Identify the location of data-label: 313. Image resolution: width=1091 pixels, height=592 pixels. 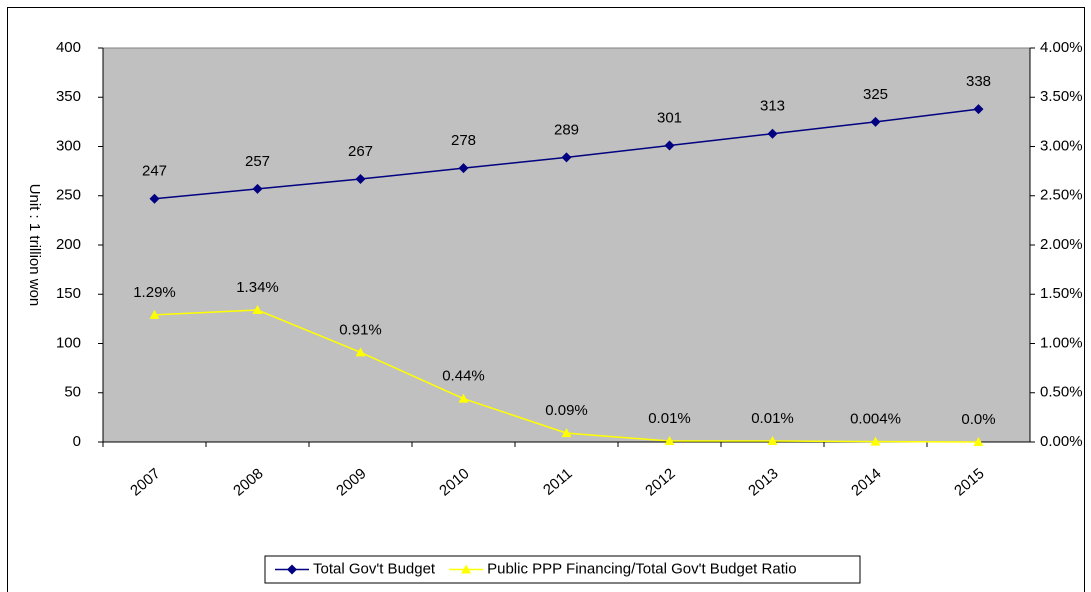
(772, 106).